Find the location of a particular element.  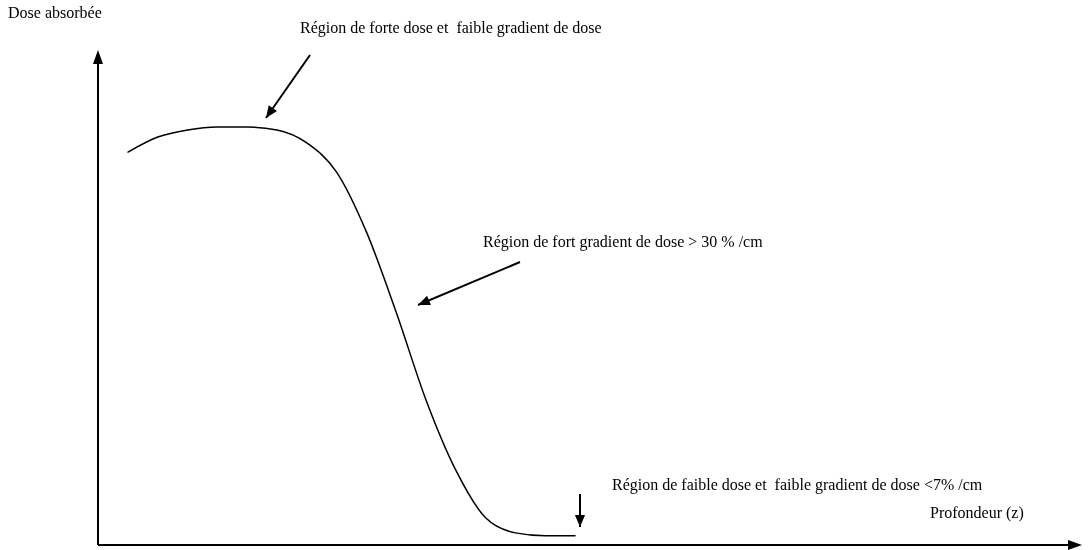

text: Région de faible dose et faible gradient de dose <7% /cm is located at coordinates (797, 485).